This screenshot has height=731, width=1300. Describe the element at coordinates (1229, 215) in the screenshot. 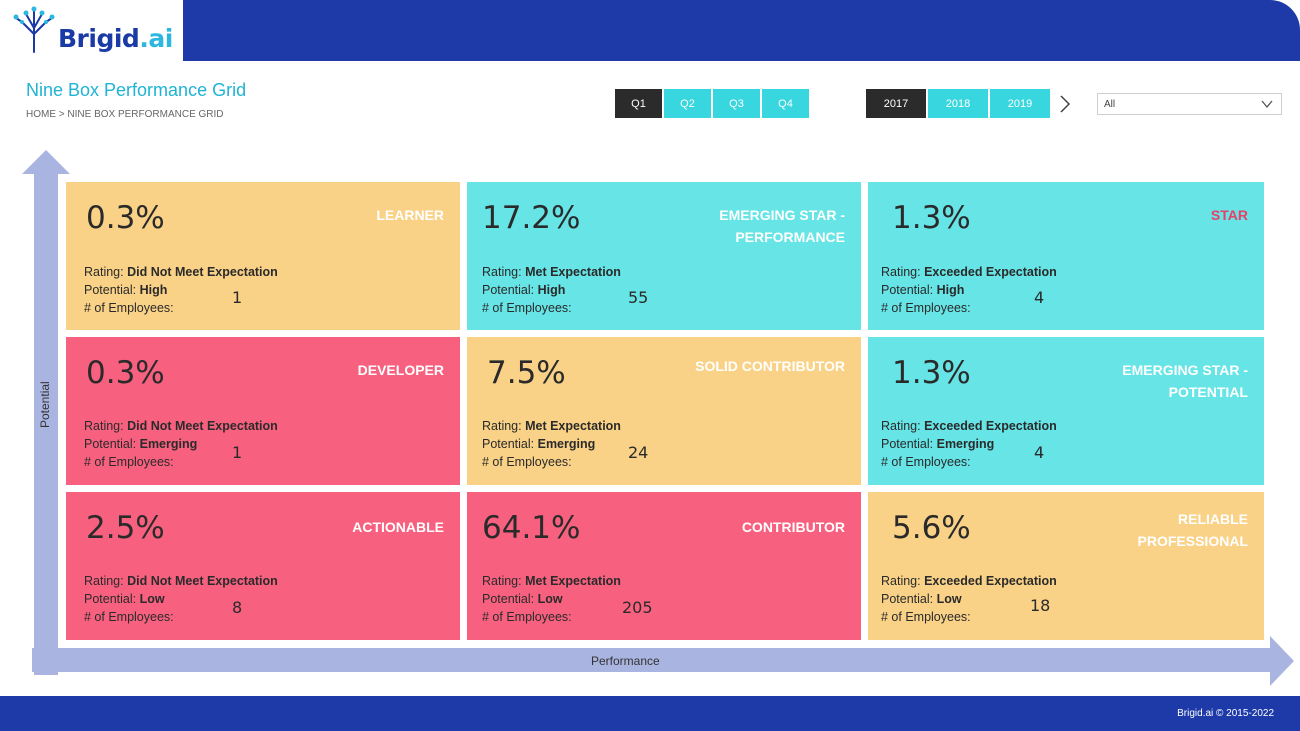

I see `cell-title: STAR` at that location.